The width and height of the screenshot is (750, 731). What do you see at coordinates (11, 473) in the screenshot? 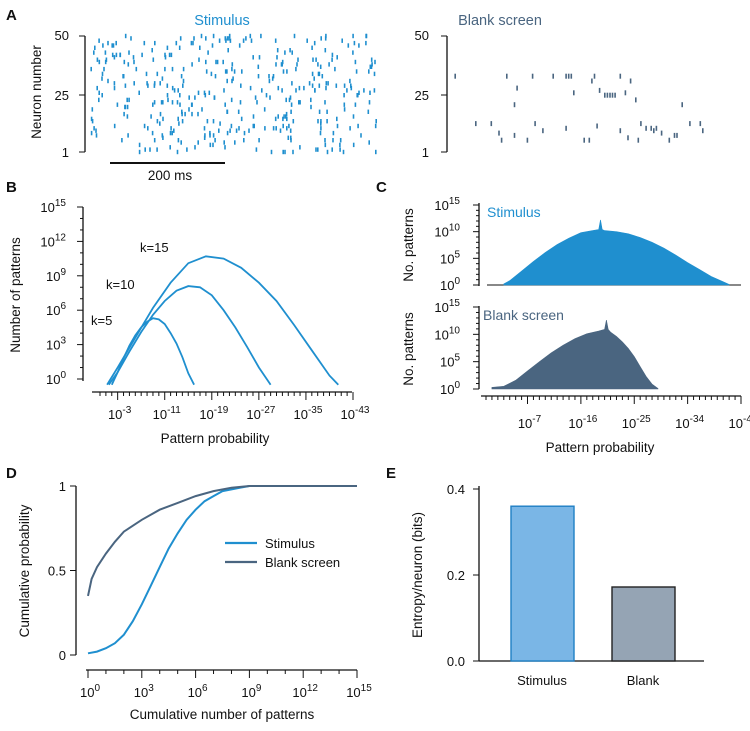
I see `panel-label-d: D` at bounding box center [11, 473].